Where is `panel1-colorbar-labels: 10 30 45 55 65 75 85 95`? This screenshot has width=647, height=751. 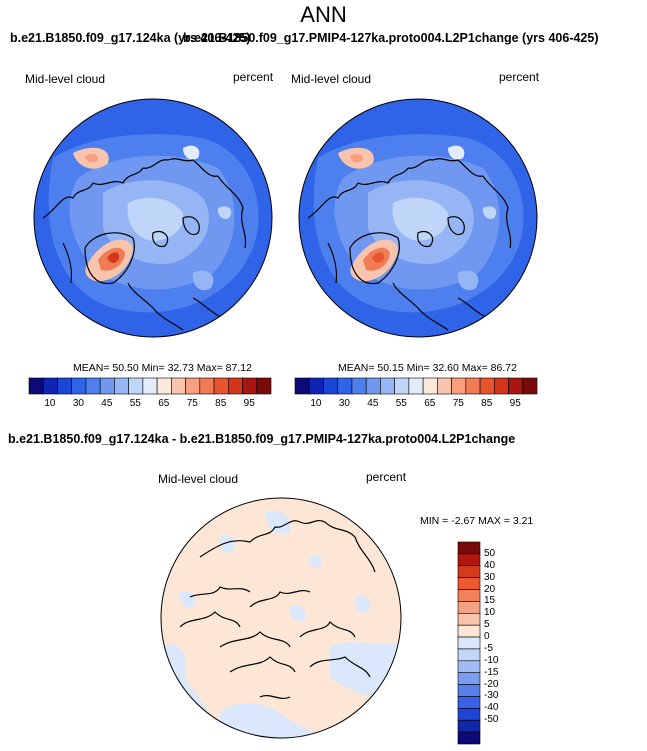
panel1-colorbar-labels: 10 30 45 55 65 75 85 95 is located at coordinates (150, 405).